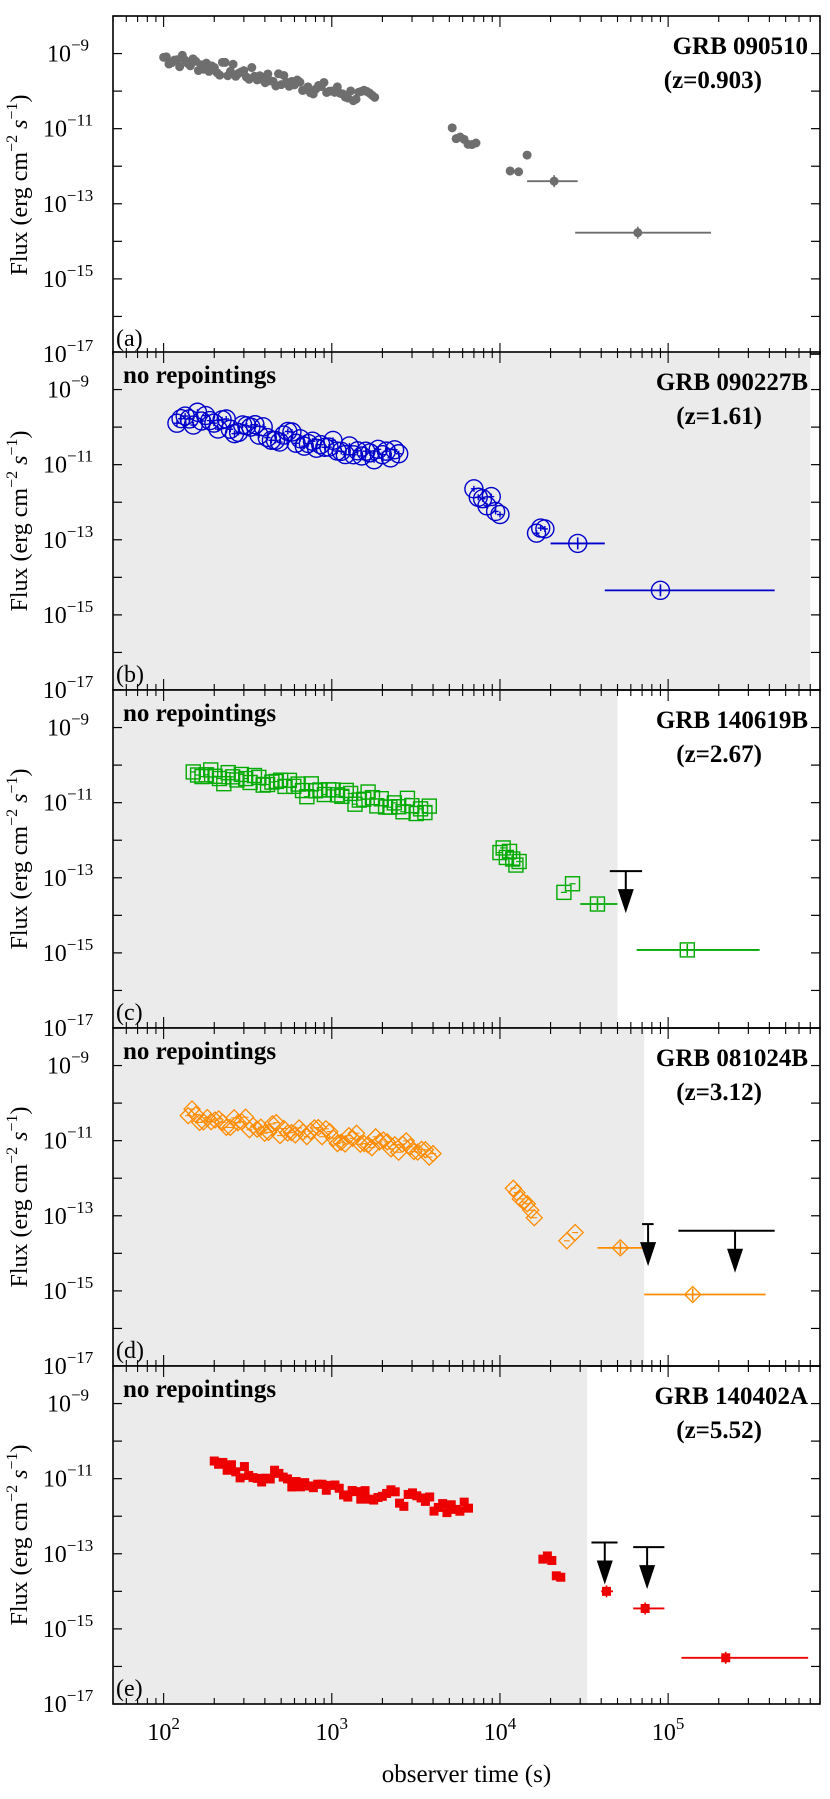 Image resolution: width=830 pixels, height=1799 pixels. Describe the element at coordinates (129, 339) in the screenshot. I see `panel-letter: (a)` at that location.